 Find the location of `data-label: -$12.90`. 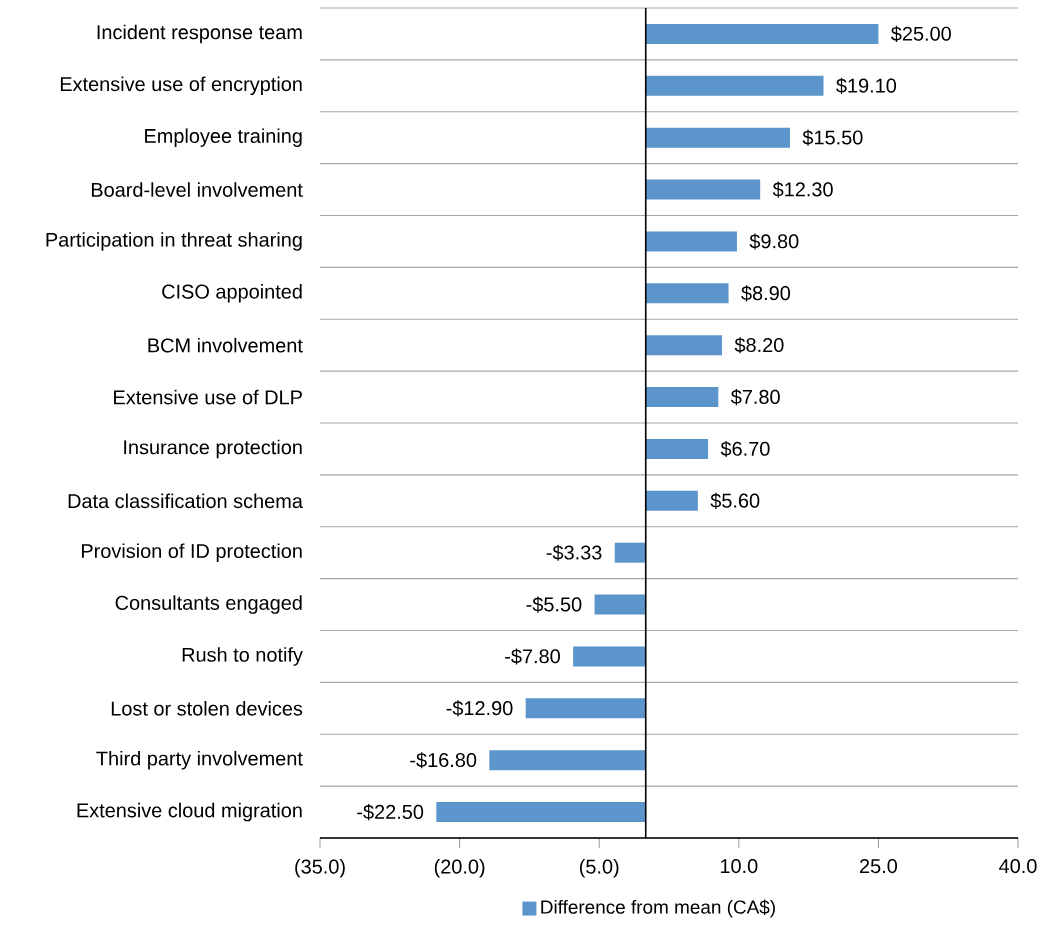

data-label: -$12.90 is located at coordinates (479, 708).